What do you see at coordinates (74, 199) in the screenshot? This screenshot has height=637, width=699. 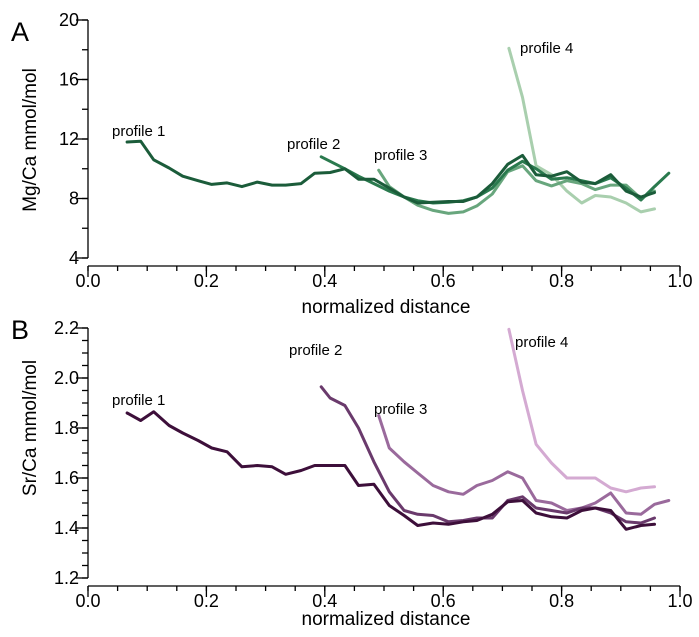 I see `y-tick-label: 8` at bounding box center [74, 199].